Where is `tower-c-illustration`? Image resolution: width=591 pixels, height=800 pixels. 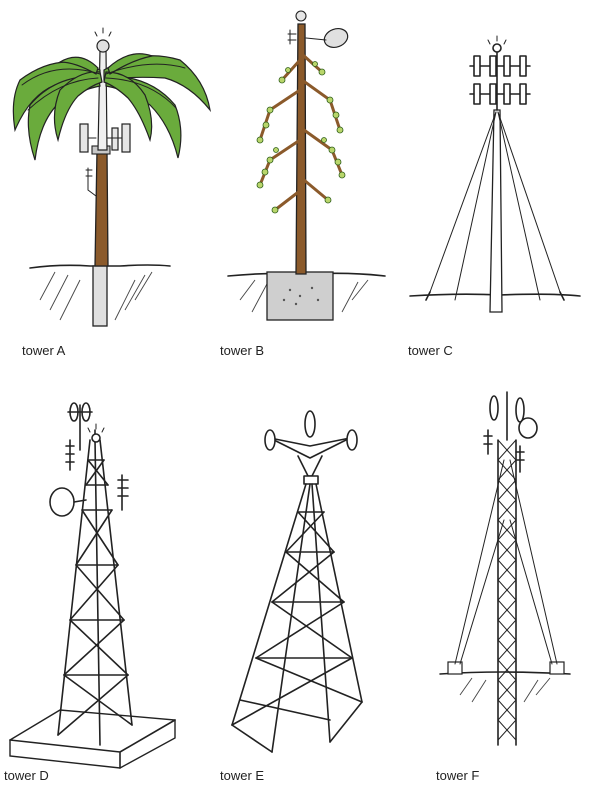
tower-c-illustration is located at coordinates (495, 174).